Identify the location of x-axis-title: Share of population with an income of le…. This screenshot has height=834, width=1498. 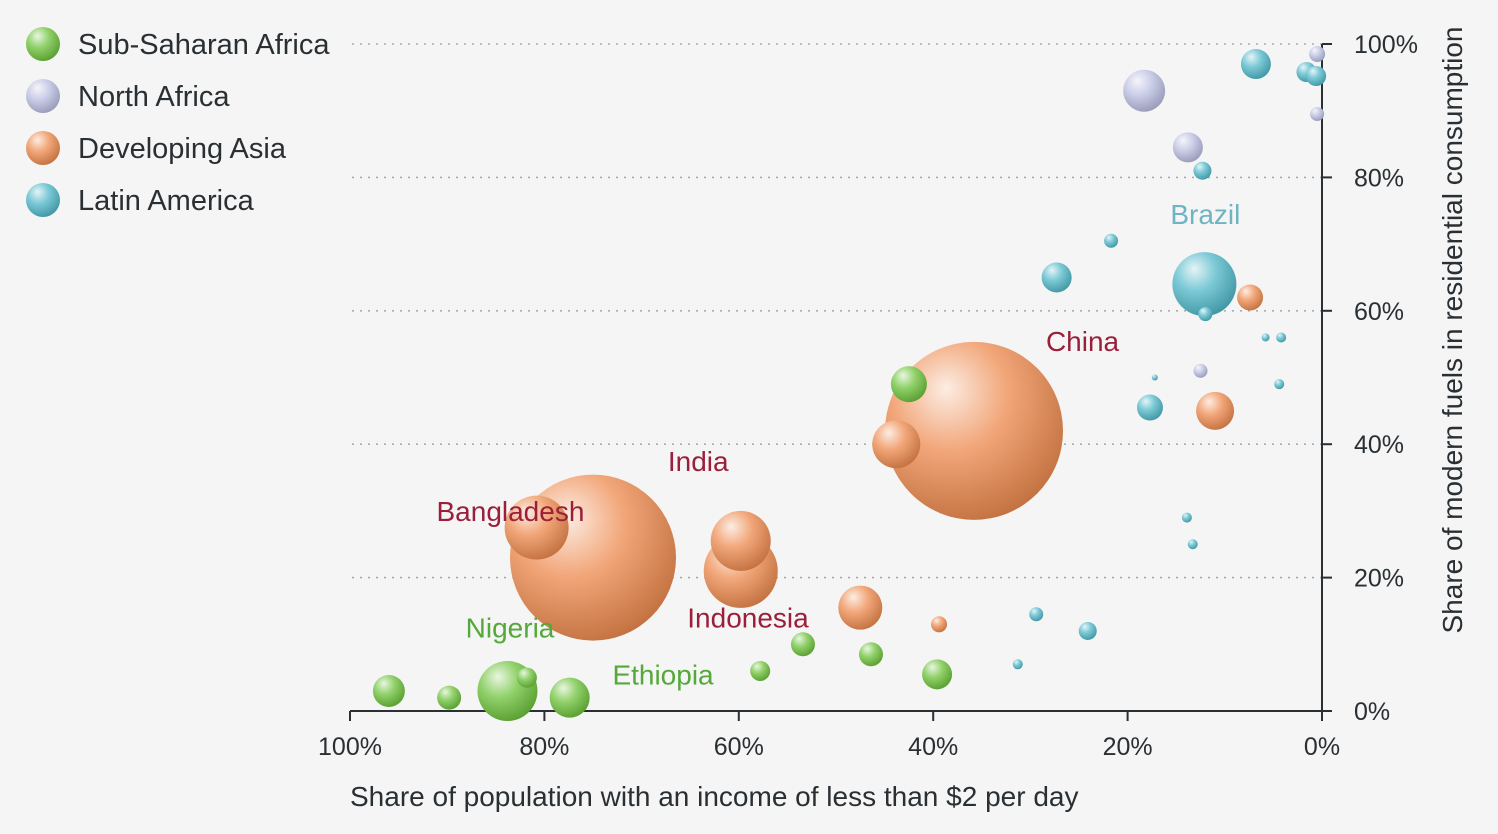
(714, 796).